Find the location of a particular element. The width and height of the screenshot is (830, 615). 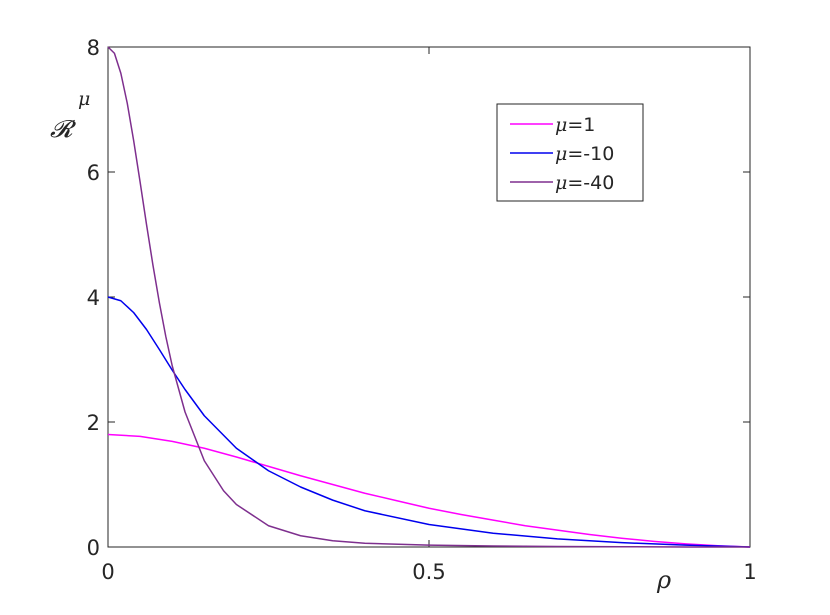

legend: μ=1μ=-10μ=-40 is located at coordinates (570, 152).